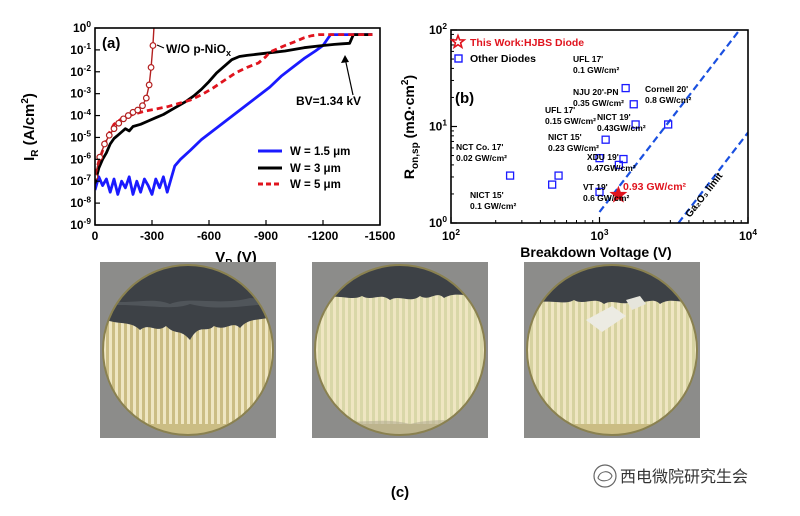 Image resolution: width=800 pixels, height=516 pixels. What do you see at coordinates (80, 202) in the screenshot?
I see `chart-a-y-tick-label: 10⁻⁸` at bounding box center [80, 202].